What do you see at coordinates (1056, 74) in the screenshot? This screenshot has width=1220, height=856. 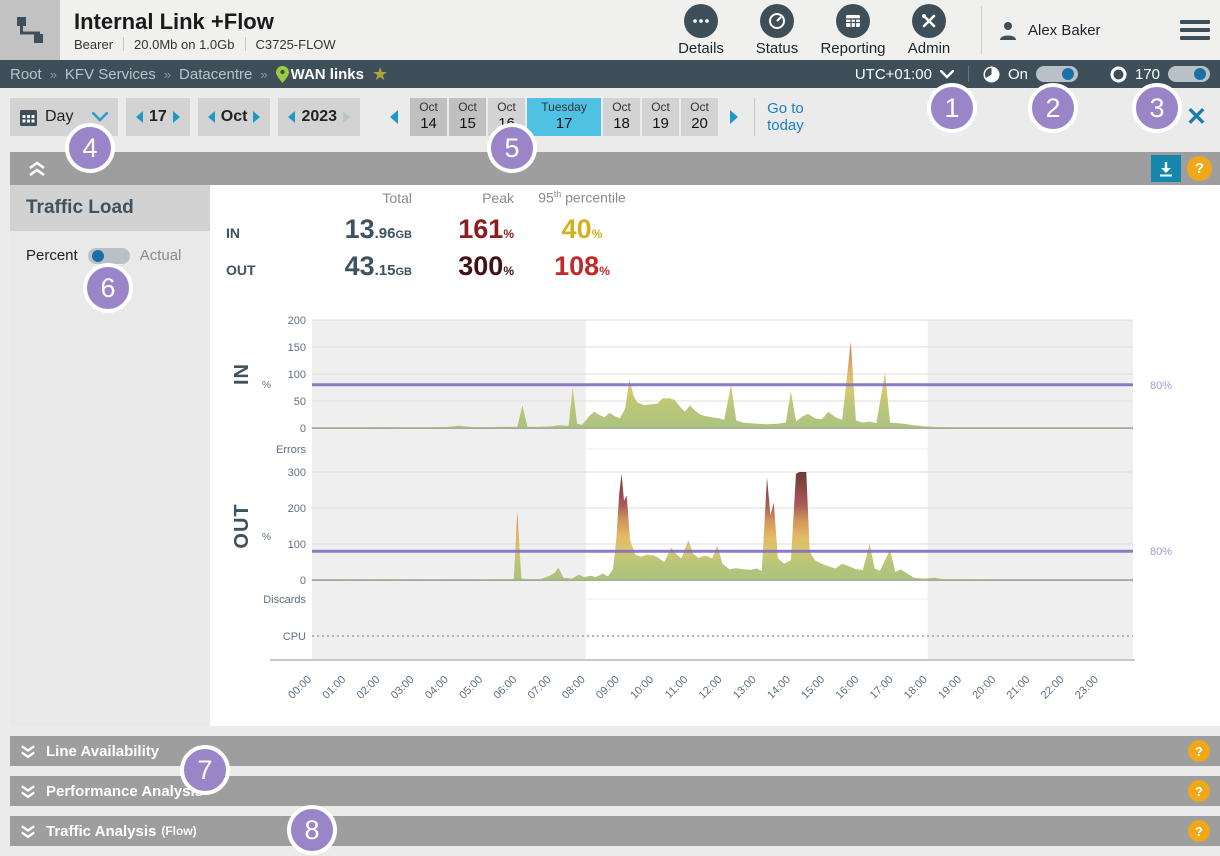 I see `office-hours-toggle` at bounding box center [1056, 74].